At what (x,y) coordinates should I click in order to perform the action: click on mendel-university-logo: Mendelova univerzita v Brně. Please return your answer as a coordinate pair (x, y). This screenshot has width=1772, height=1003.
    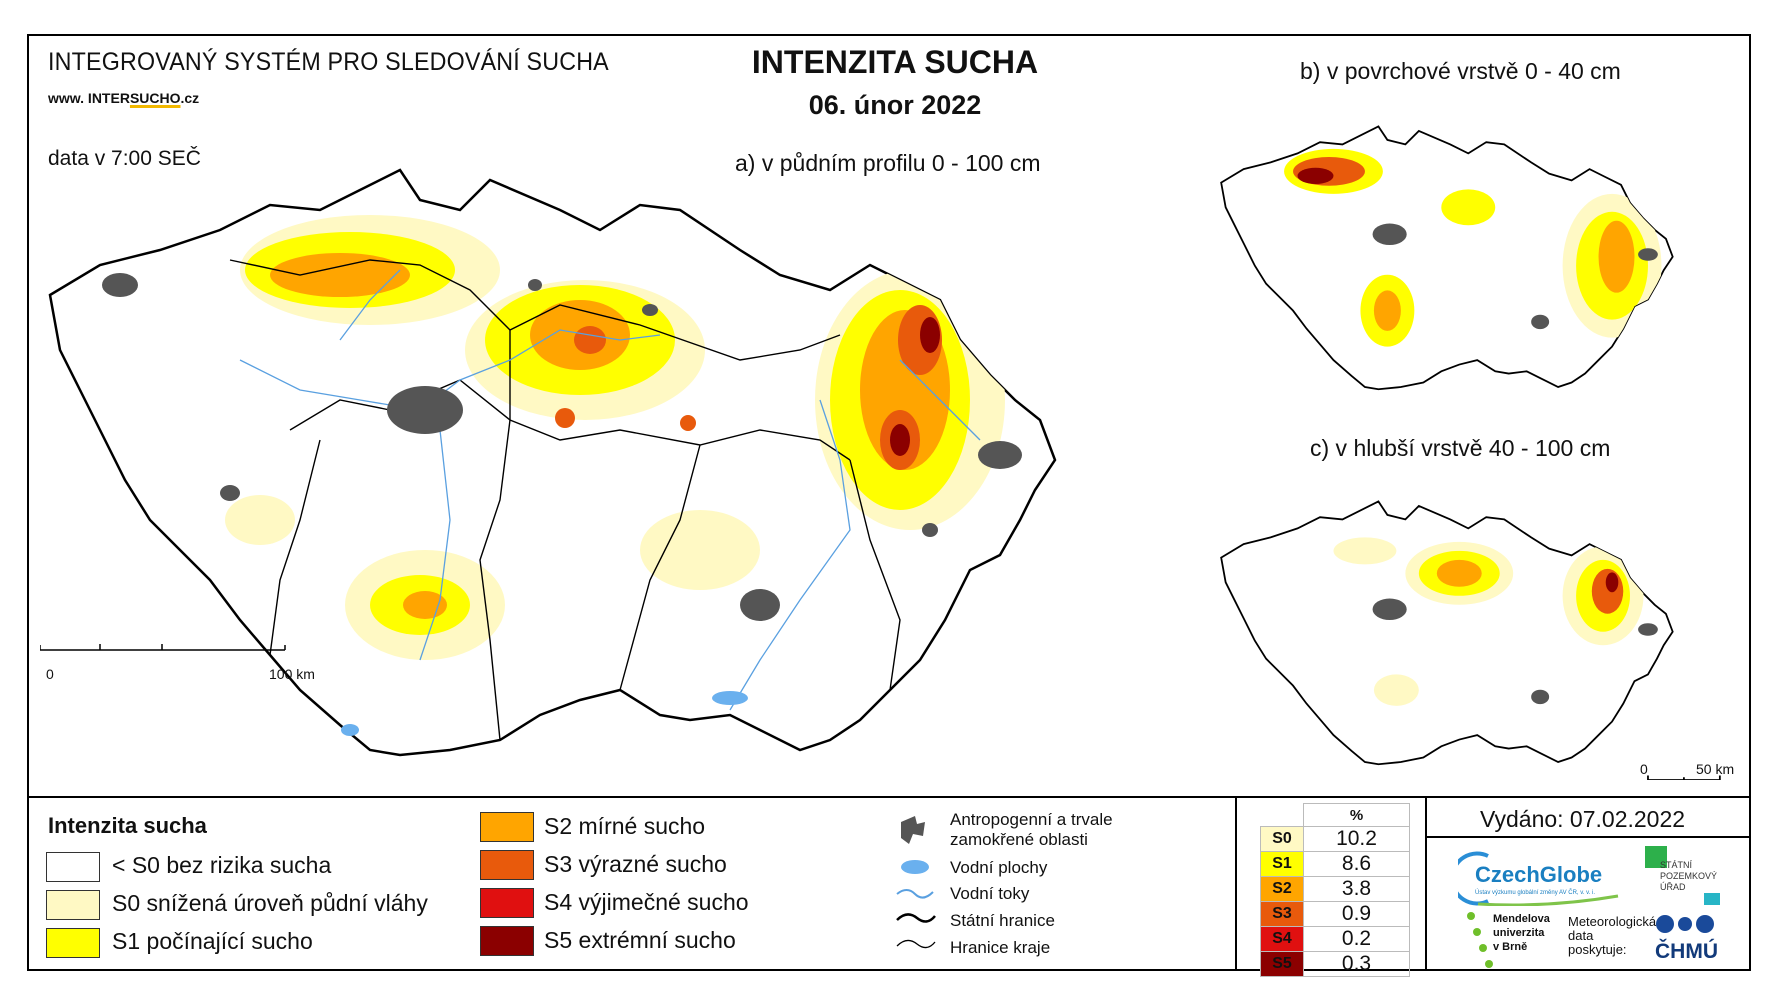
    Looking at the image, I should click on (1521, 933).